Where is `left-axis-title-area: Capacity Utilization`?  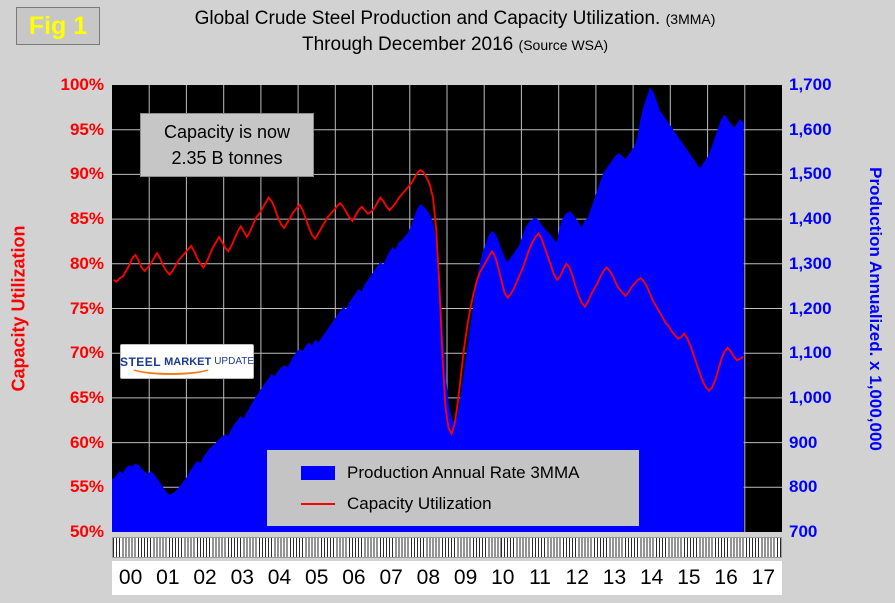
left-axis-title-area: Capacity Utilization is located at coordinates (19, 308).